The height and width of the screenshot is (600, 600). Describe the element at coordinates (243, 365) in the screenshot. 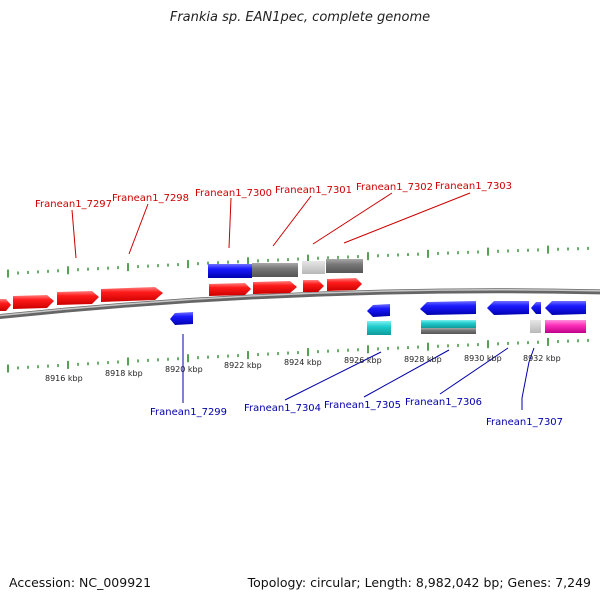

I see `scale-label: 8922 kbp` at that location.